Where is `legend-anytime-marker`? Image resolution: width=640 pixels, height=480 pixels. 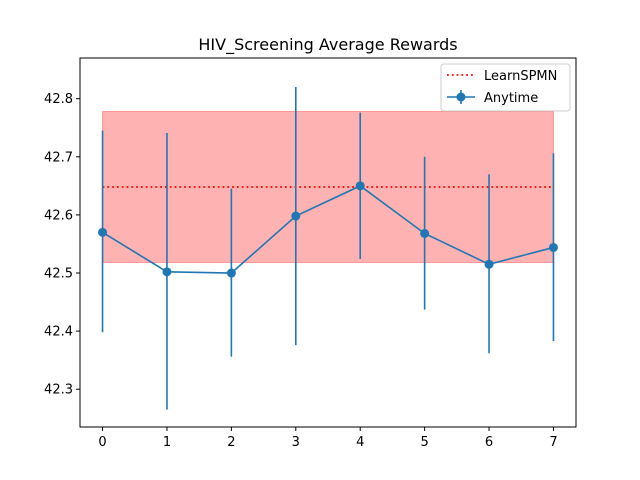 legend-anytime-marker is located at coordinates (461, 97).